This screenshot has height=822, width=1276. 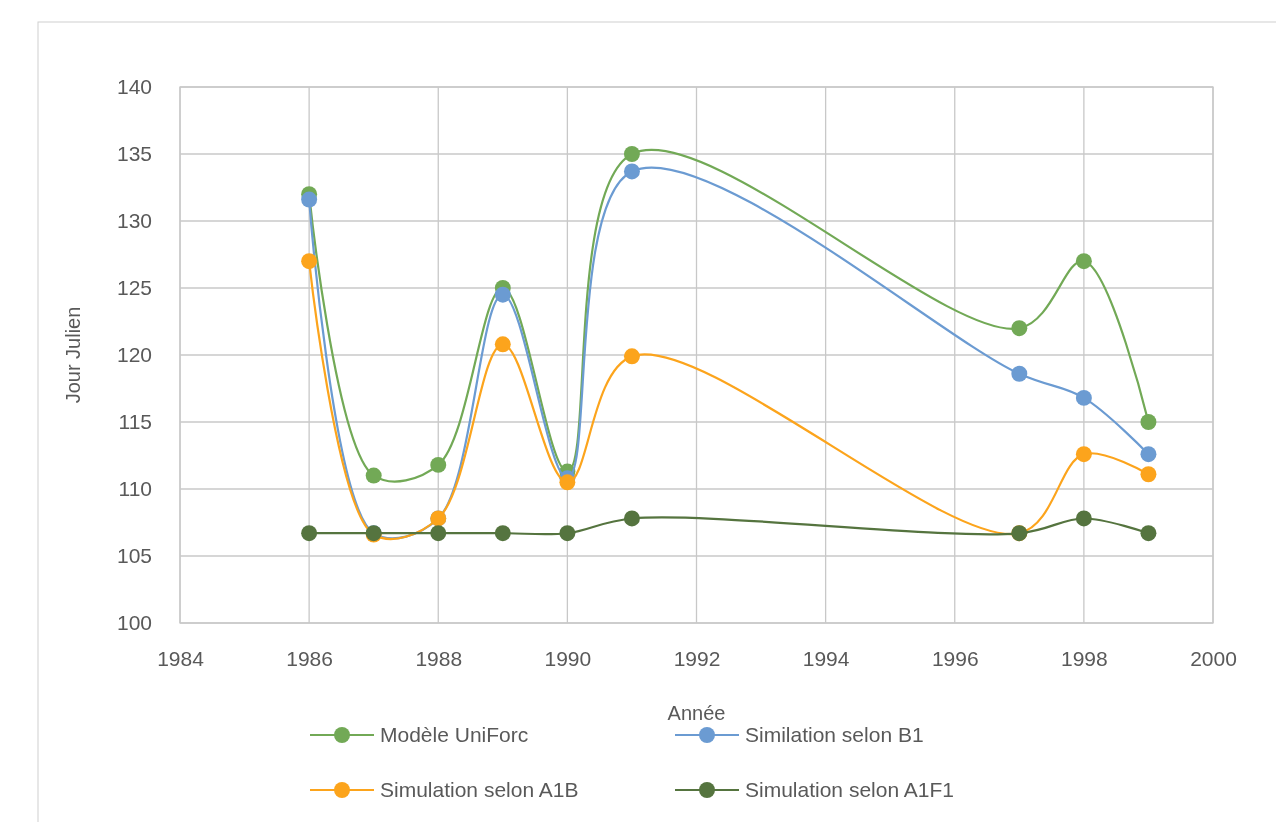 I want to click on y-tick-label: 125, so click(x=134, y=288).